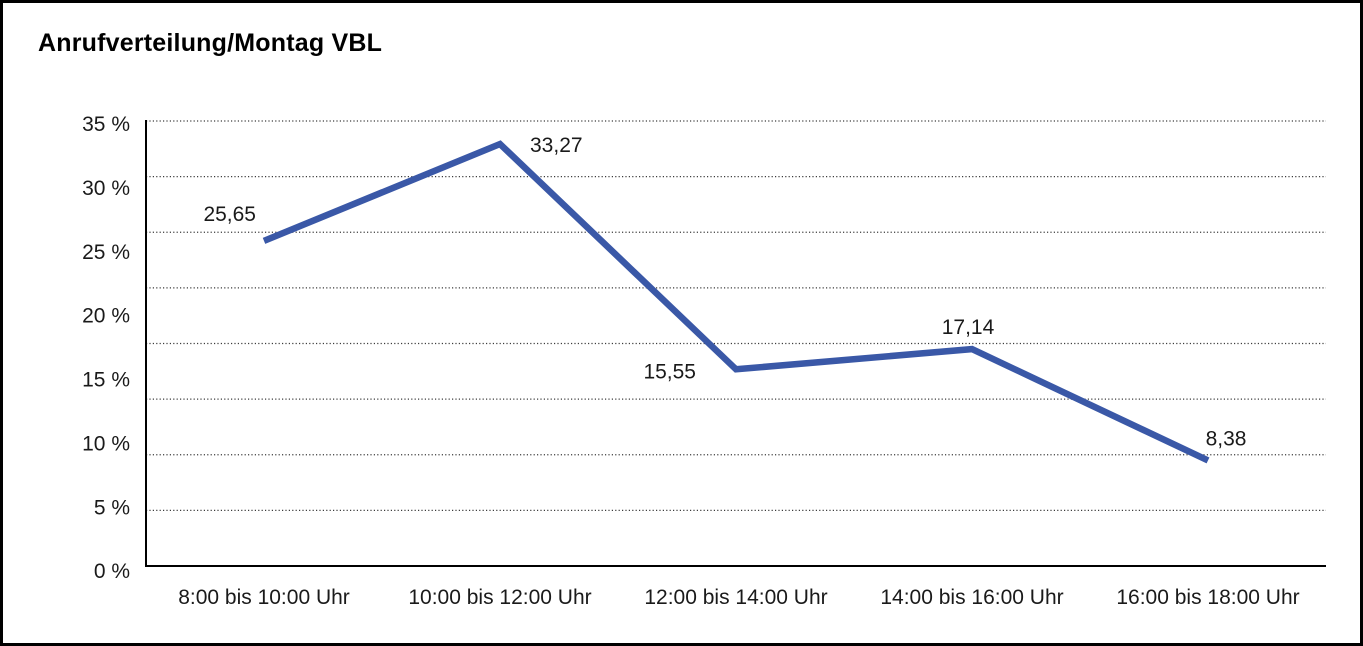 This screenshot has width=1363, height=646. What do you see at coordinates (968, 327) in the screenshot?
I see `data-point-label: 17,14` at bounding box center [968, 327].